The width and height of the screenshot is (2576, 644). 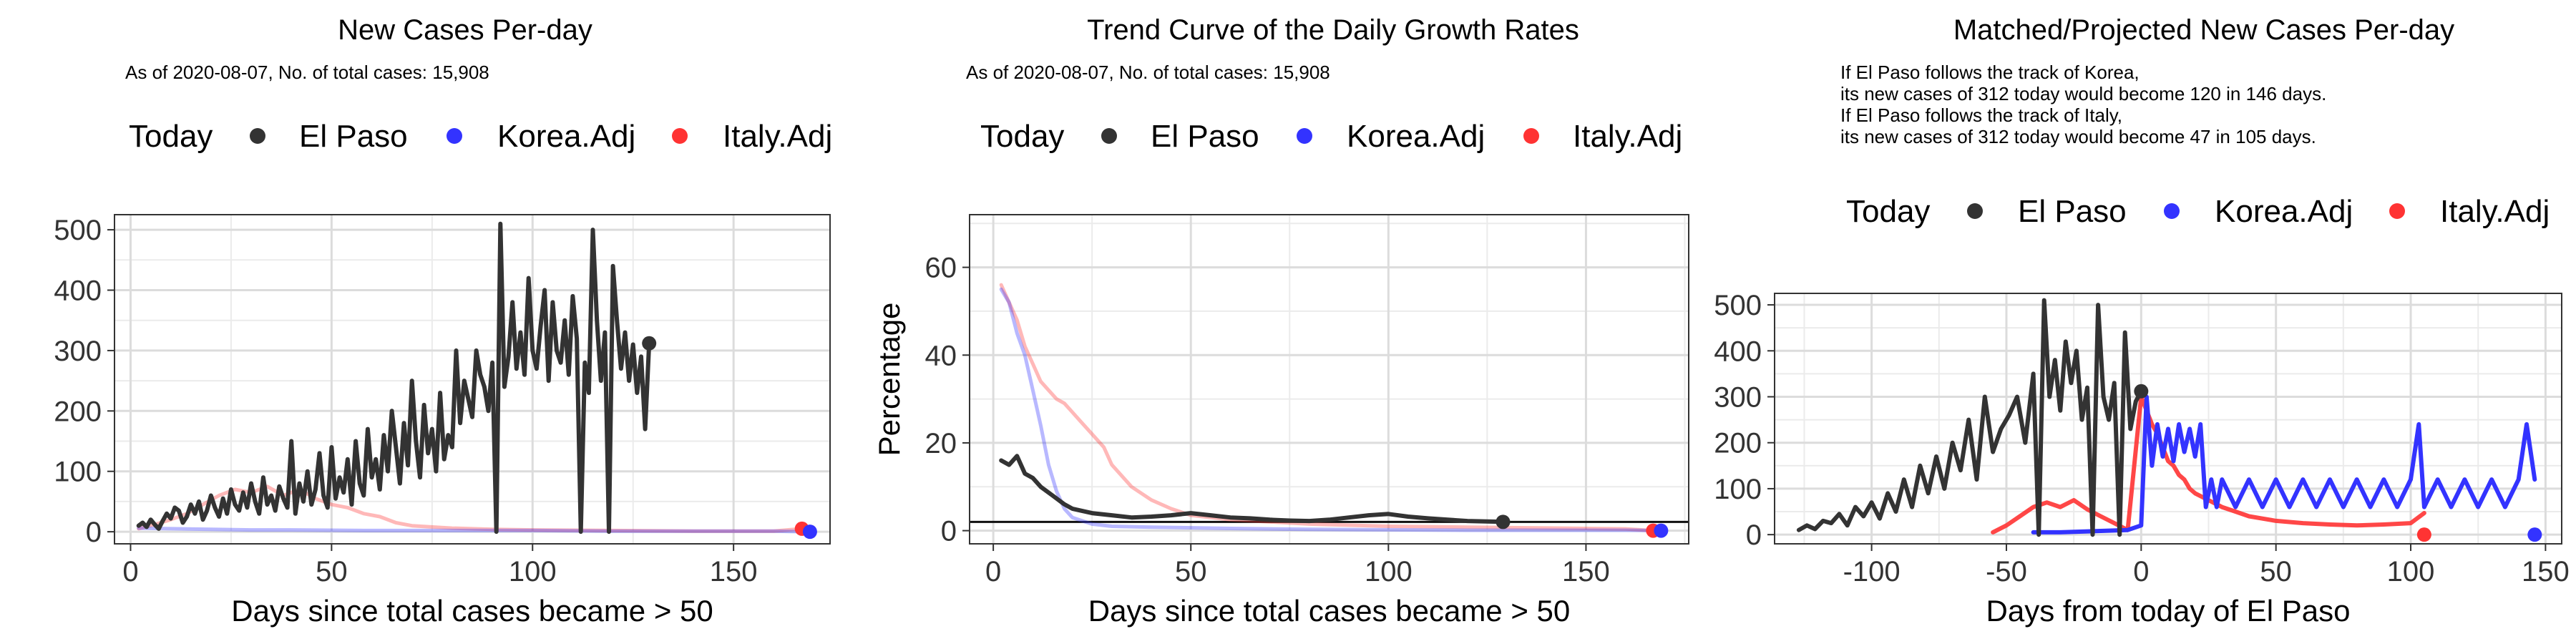 I want to click on y-tick-label: 60, so click(x=941, y=268).